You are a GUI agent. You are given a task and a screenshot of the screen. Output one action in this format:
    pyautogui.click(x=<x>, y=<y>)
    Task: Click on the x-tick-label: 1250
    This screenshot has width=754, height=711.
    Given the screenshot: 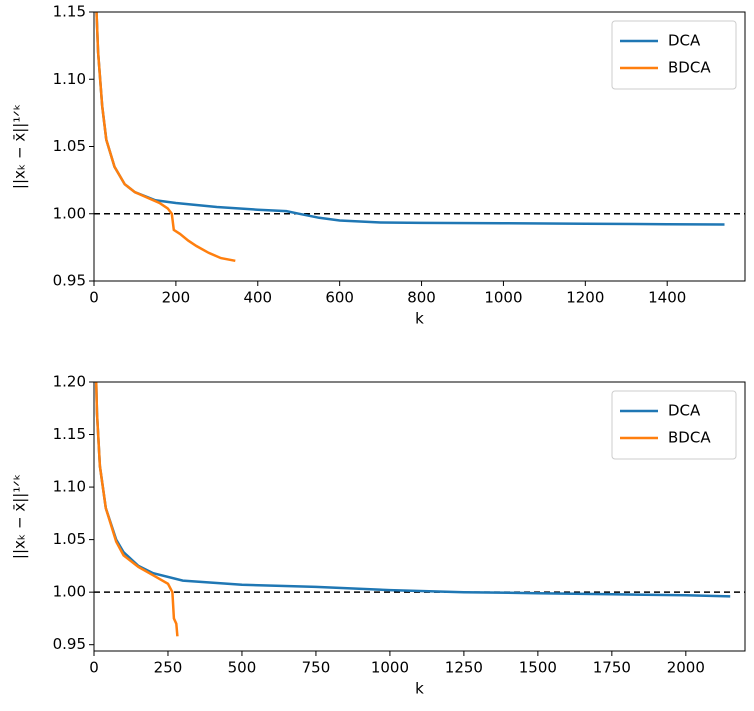 What is the action you would take?
    pyautogui.click(x=464, y=668)
    